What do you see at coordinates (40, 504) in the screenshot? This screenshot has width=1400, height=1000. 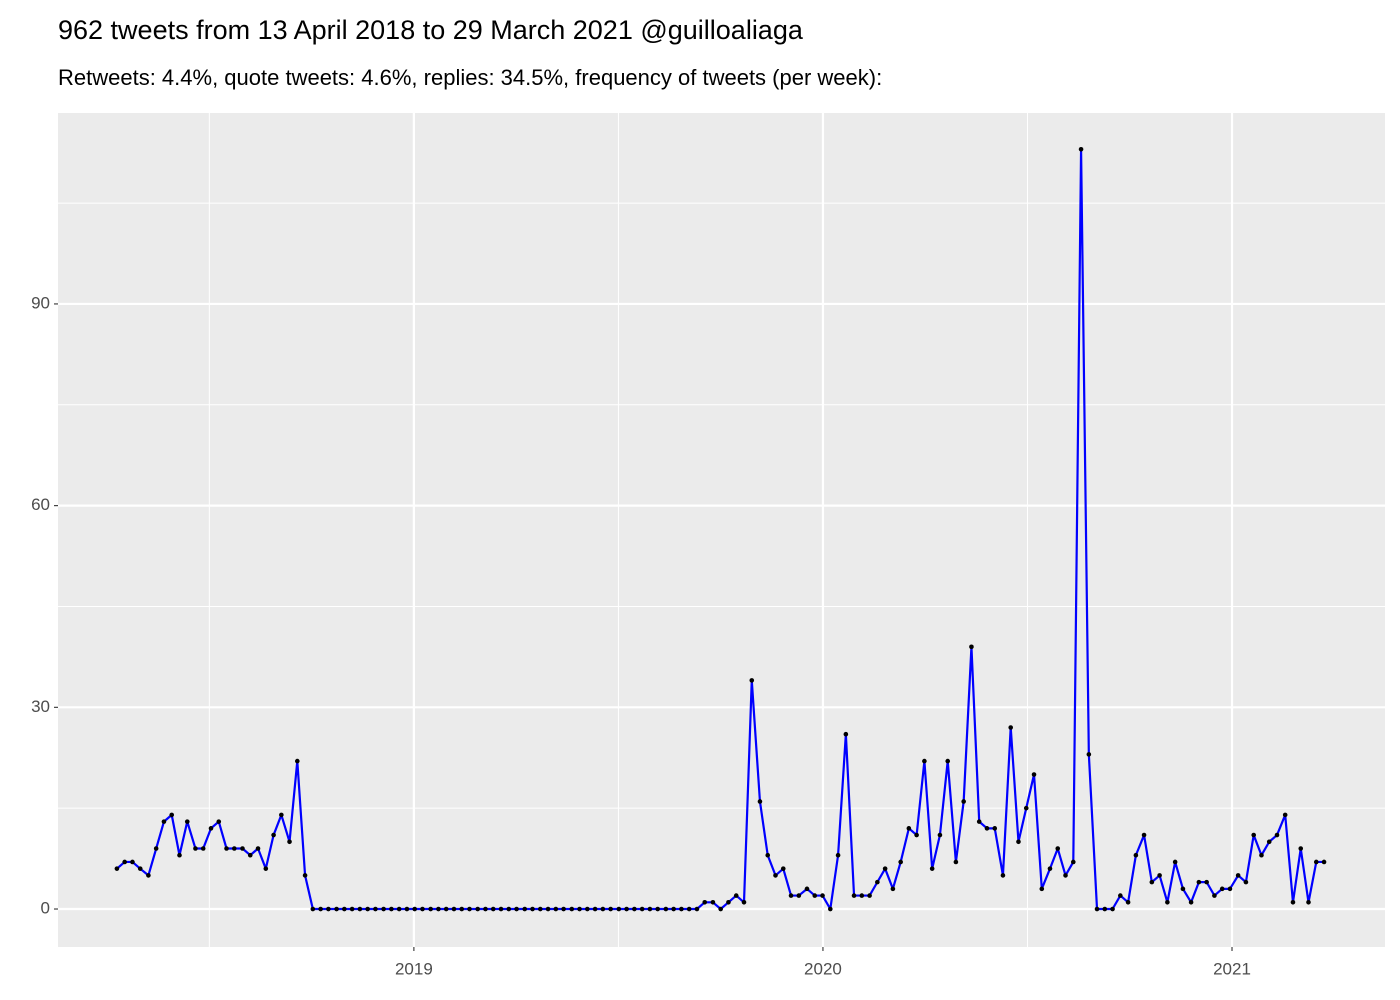 I see `y-tick-label: 60` at bounding box center [40, 504].